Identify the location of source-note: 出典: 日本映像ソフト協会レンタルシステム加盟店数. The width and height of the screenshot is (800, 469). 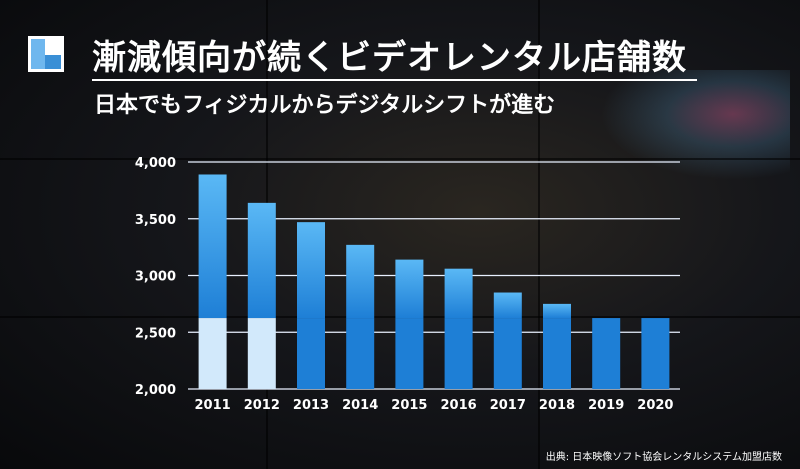
(663, 457).